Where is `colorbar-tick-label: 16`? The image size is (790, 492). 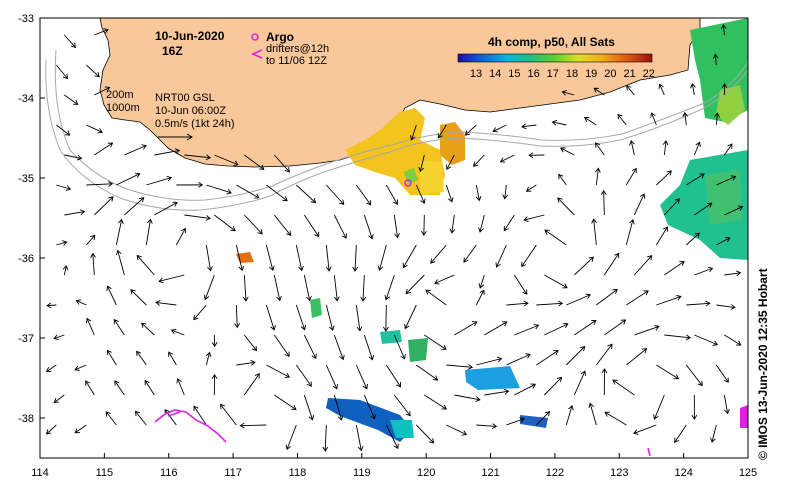 colorbar-tick-label: 16 is located at coordinates (533, 74).